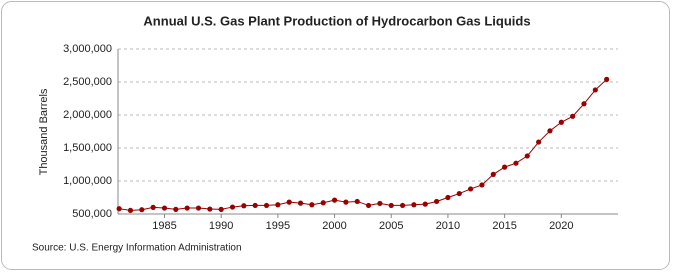 The height and width of the screenshot is (280, 675). I want to click on x-tick-label: 2005, so click(391, 226).